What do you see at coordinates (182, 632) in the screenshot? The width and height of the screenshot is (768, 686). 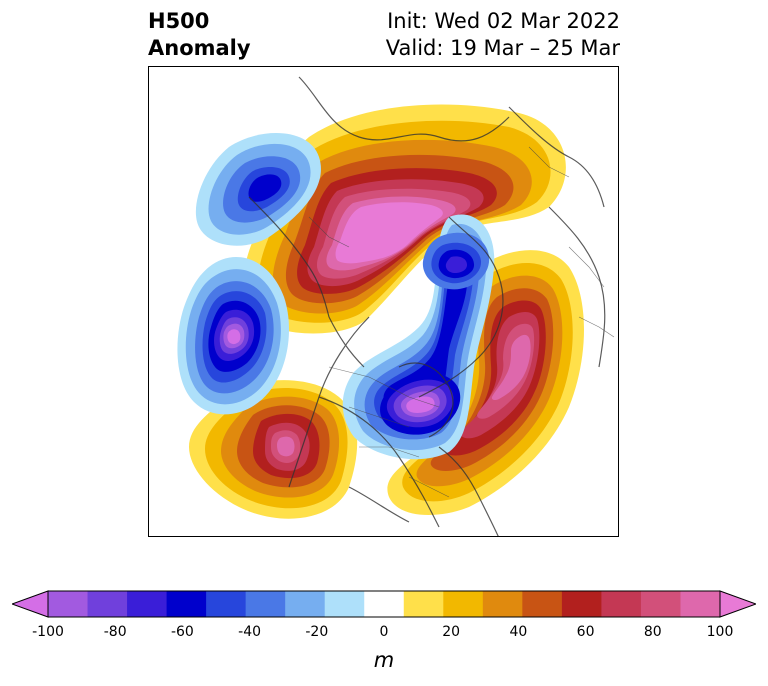 I see `colorbar-tick-label: -60` at bounding box center [182, 632].